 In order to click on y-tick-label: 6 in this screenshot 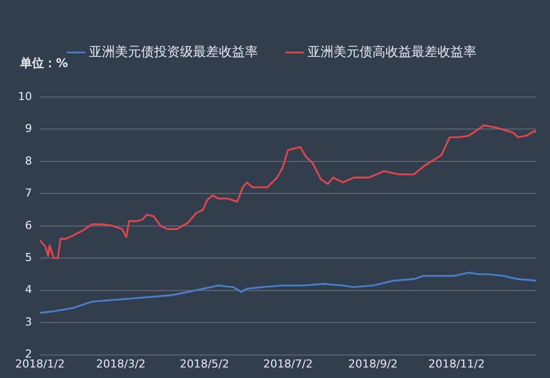, I will do `click(28, 225)`.